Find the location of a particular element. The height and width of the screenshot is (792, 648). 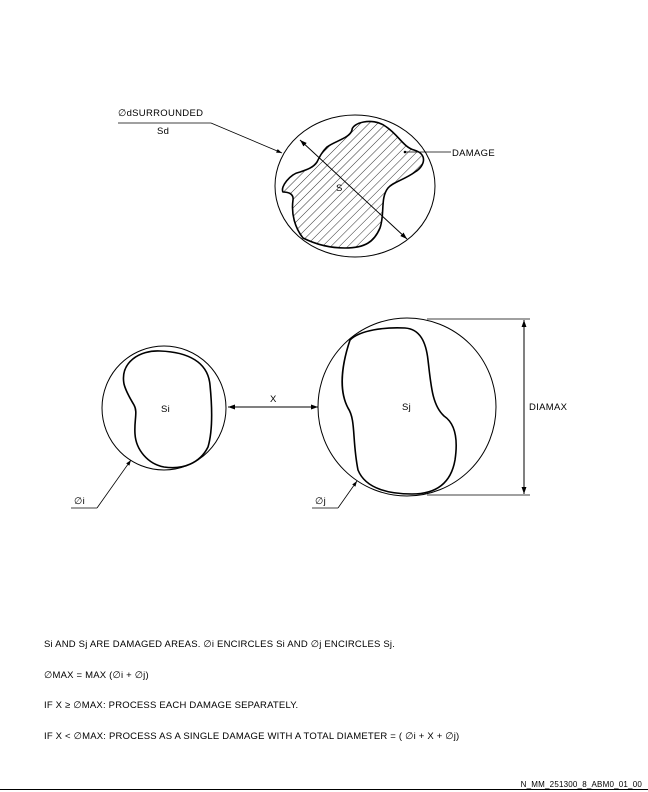

phi-j-leader is located at coordinates (347, 494).